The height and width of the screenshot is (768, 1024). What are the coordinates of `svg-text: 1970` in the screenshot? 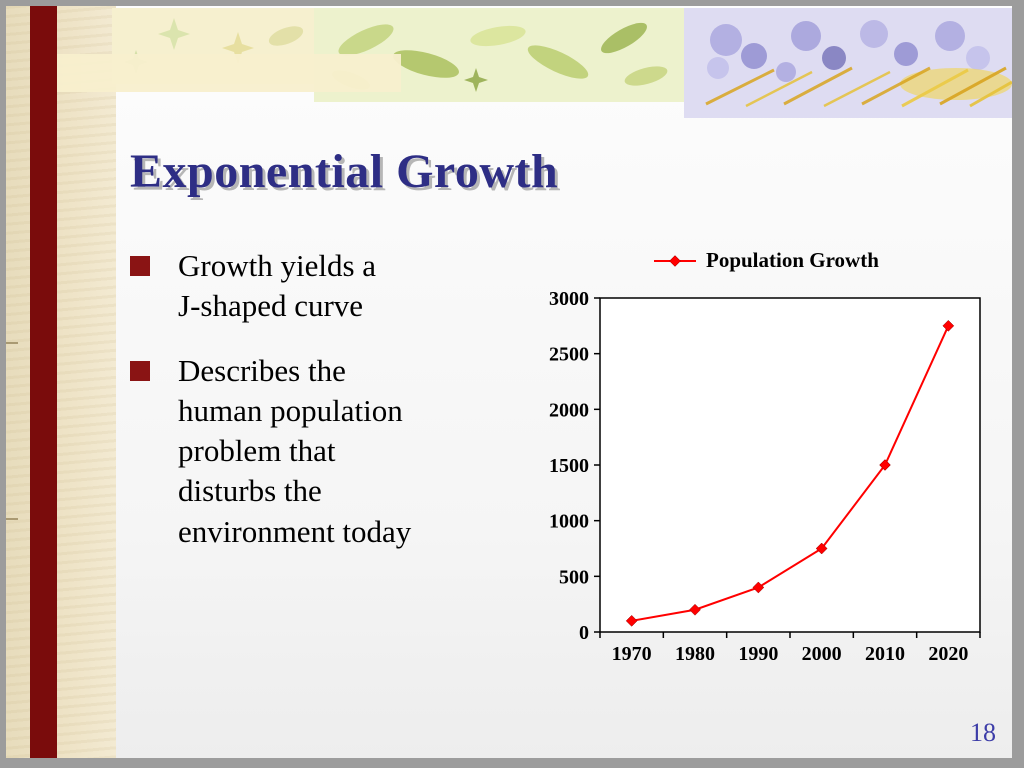 It's located at (632, 654).